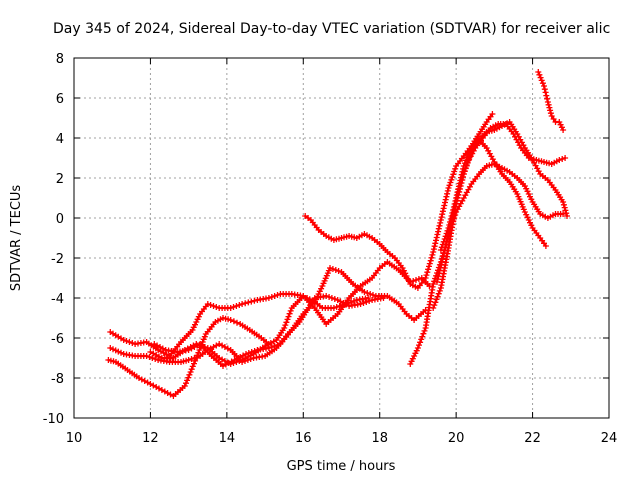  What do you see at coordinates (227, 438) in the screenshot?
I see `x-tick-label: 14` at bounding box center [227, 438].